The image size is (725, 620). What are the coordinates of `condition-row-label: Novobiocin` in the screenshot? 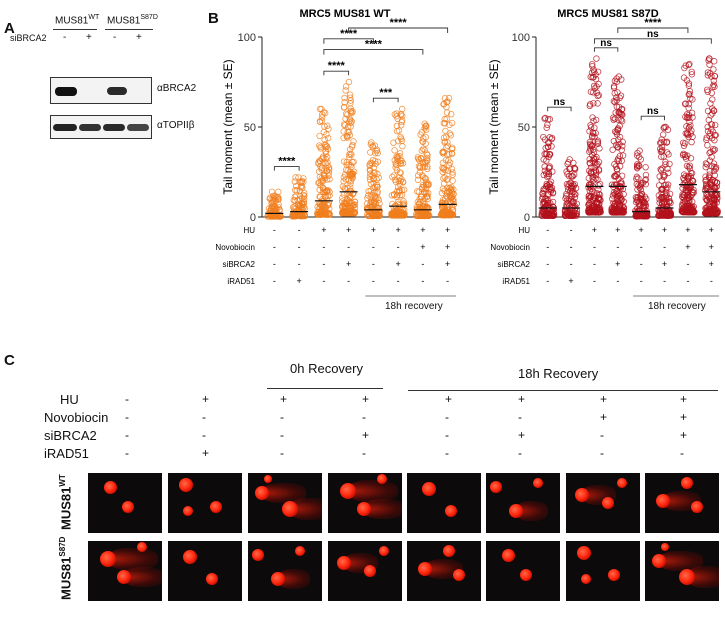 It's located at (235, 247).